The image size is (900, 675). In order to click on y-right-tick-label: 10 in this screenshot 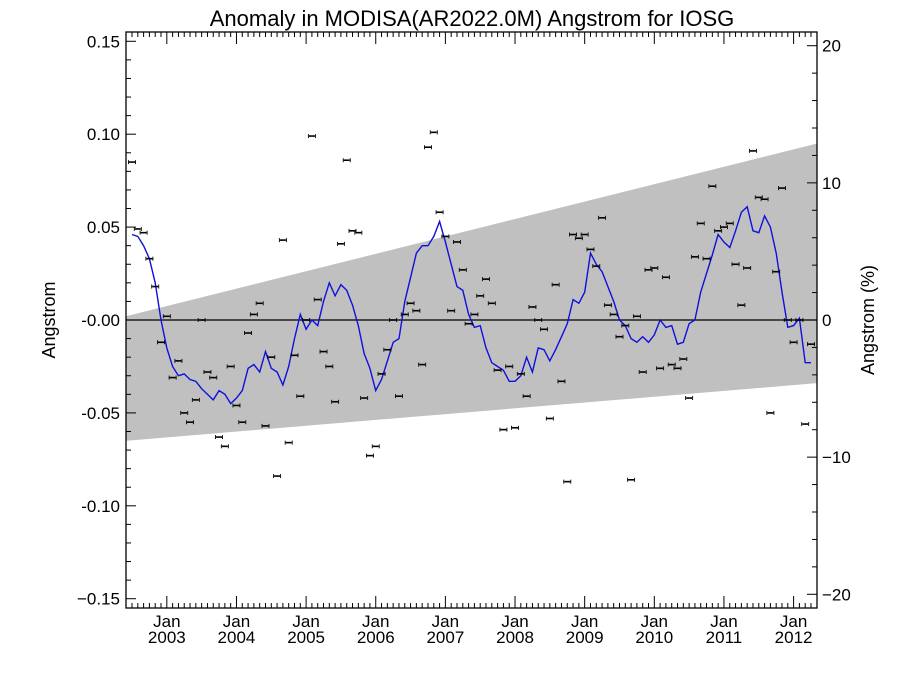, I will do `click(831, 183)`.